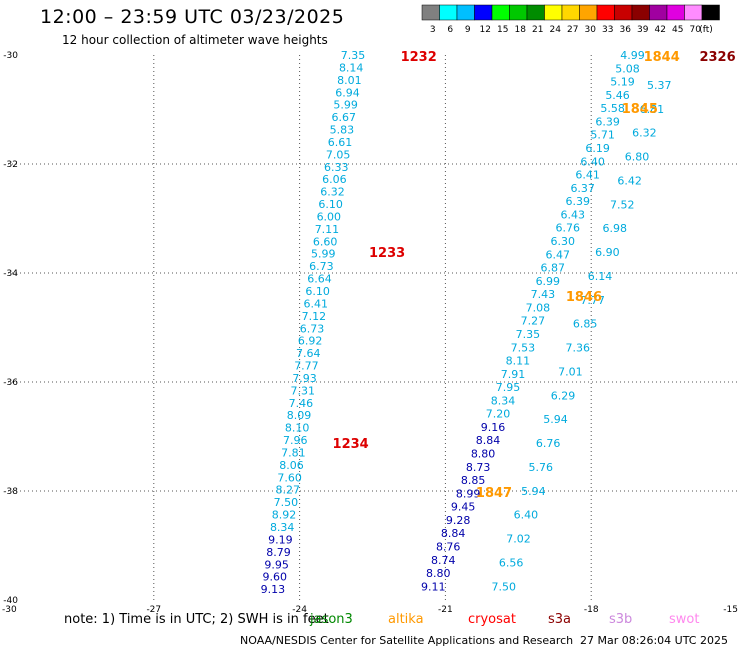 The height and width of the screenshot is (650, 740). Describe the element at coordinates (329, 216) in the screenshot. I see `wave-height-value: 6.00` at that location.